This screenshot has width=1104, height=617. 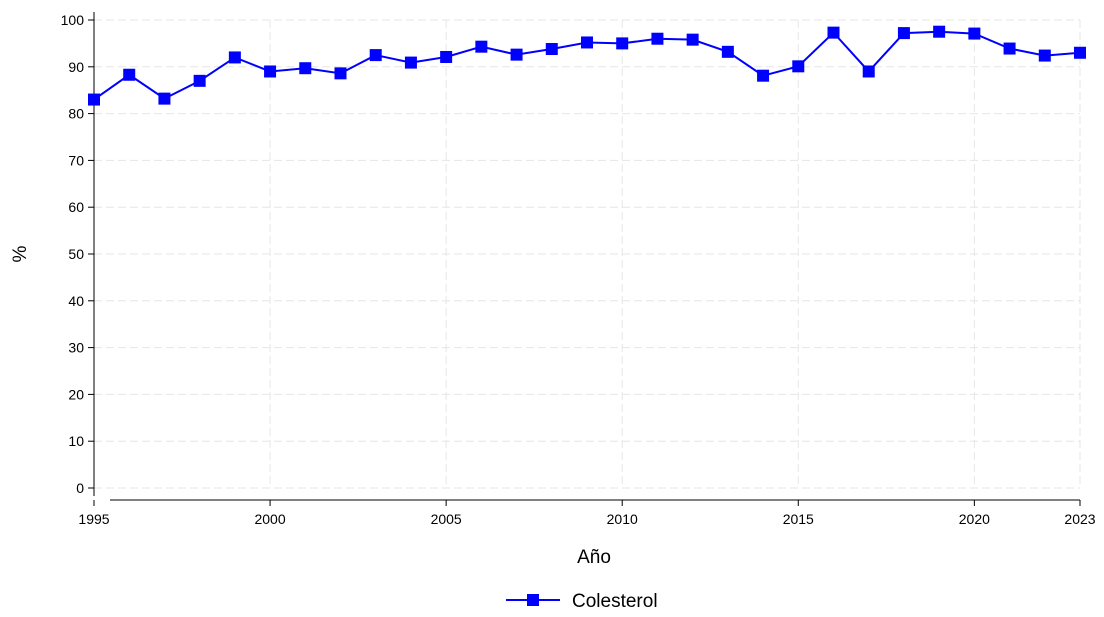 What do you see at coordinates (76, 394) in the screenshot?
I see `y-tick-label: 20` at bounding box center [76, 394].